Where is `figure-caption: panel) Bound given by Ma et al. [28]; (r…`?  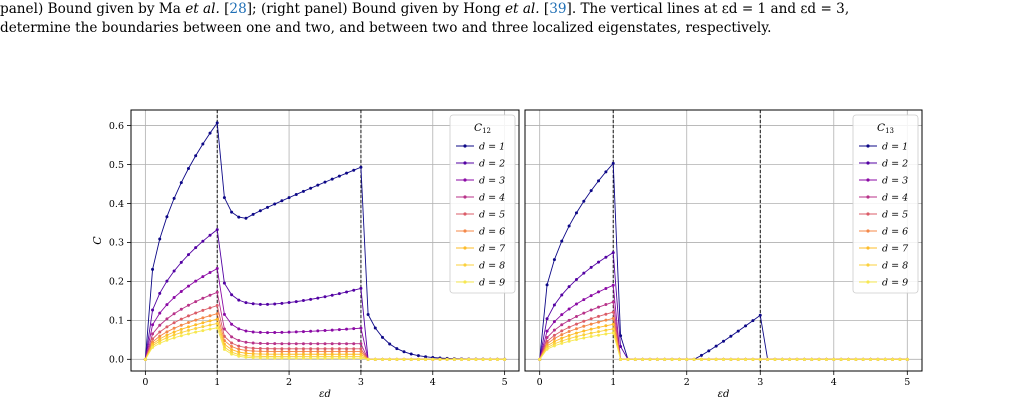
figure-caption: panel) Bound given by Ma et al. [28]; (r… is located at coordinates (511, 19).